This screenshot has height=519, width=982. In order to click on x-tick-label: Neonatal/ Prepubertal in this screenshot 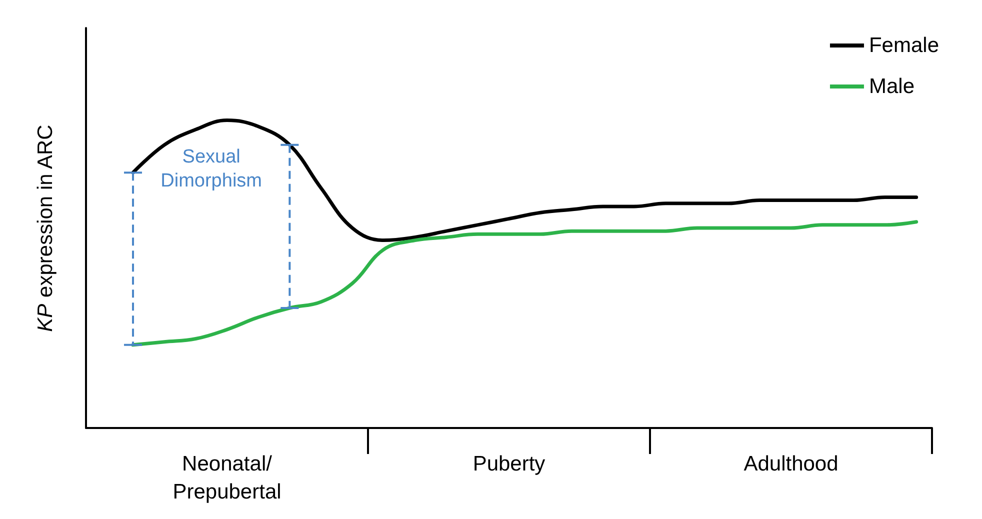, I will do `click(227, 478)`.